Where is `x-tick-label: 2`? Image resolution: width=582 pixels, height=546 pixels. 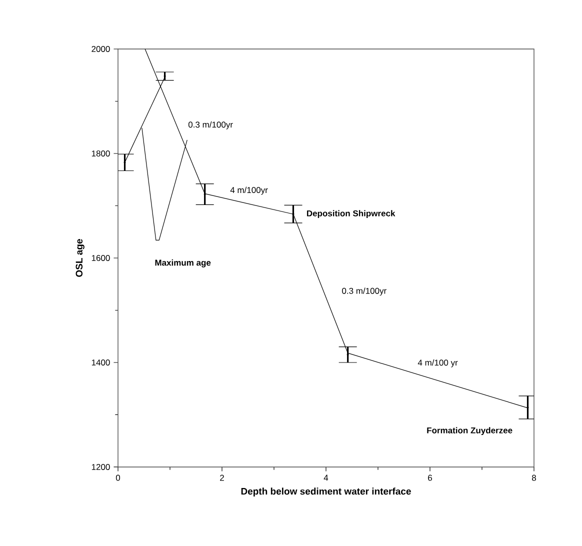
x-tick-label: 2 is located at coordinates (222, 477).